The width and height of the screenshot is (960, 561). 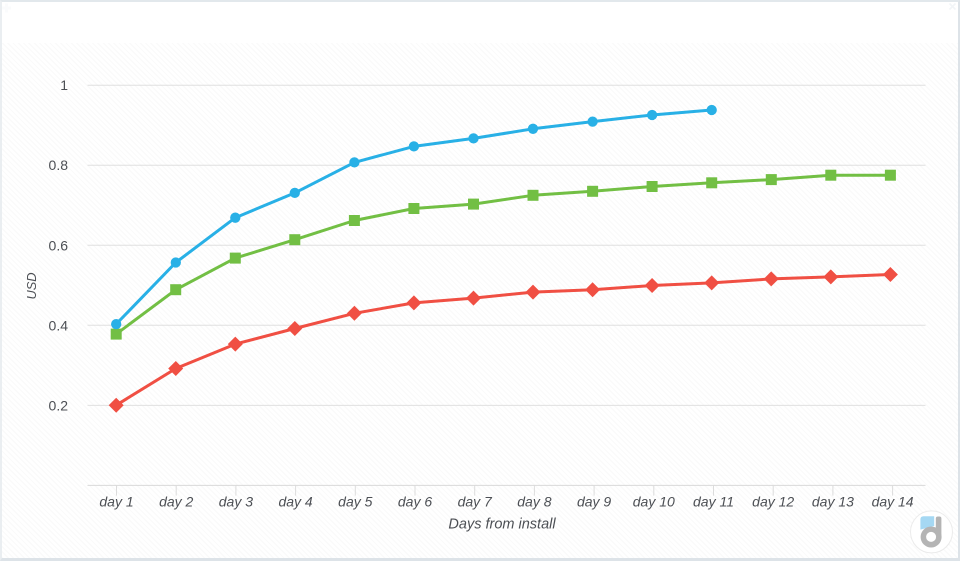 I want to click on svg-text: day 11, so click(x=713, y=502).